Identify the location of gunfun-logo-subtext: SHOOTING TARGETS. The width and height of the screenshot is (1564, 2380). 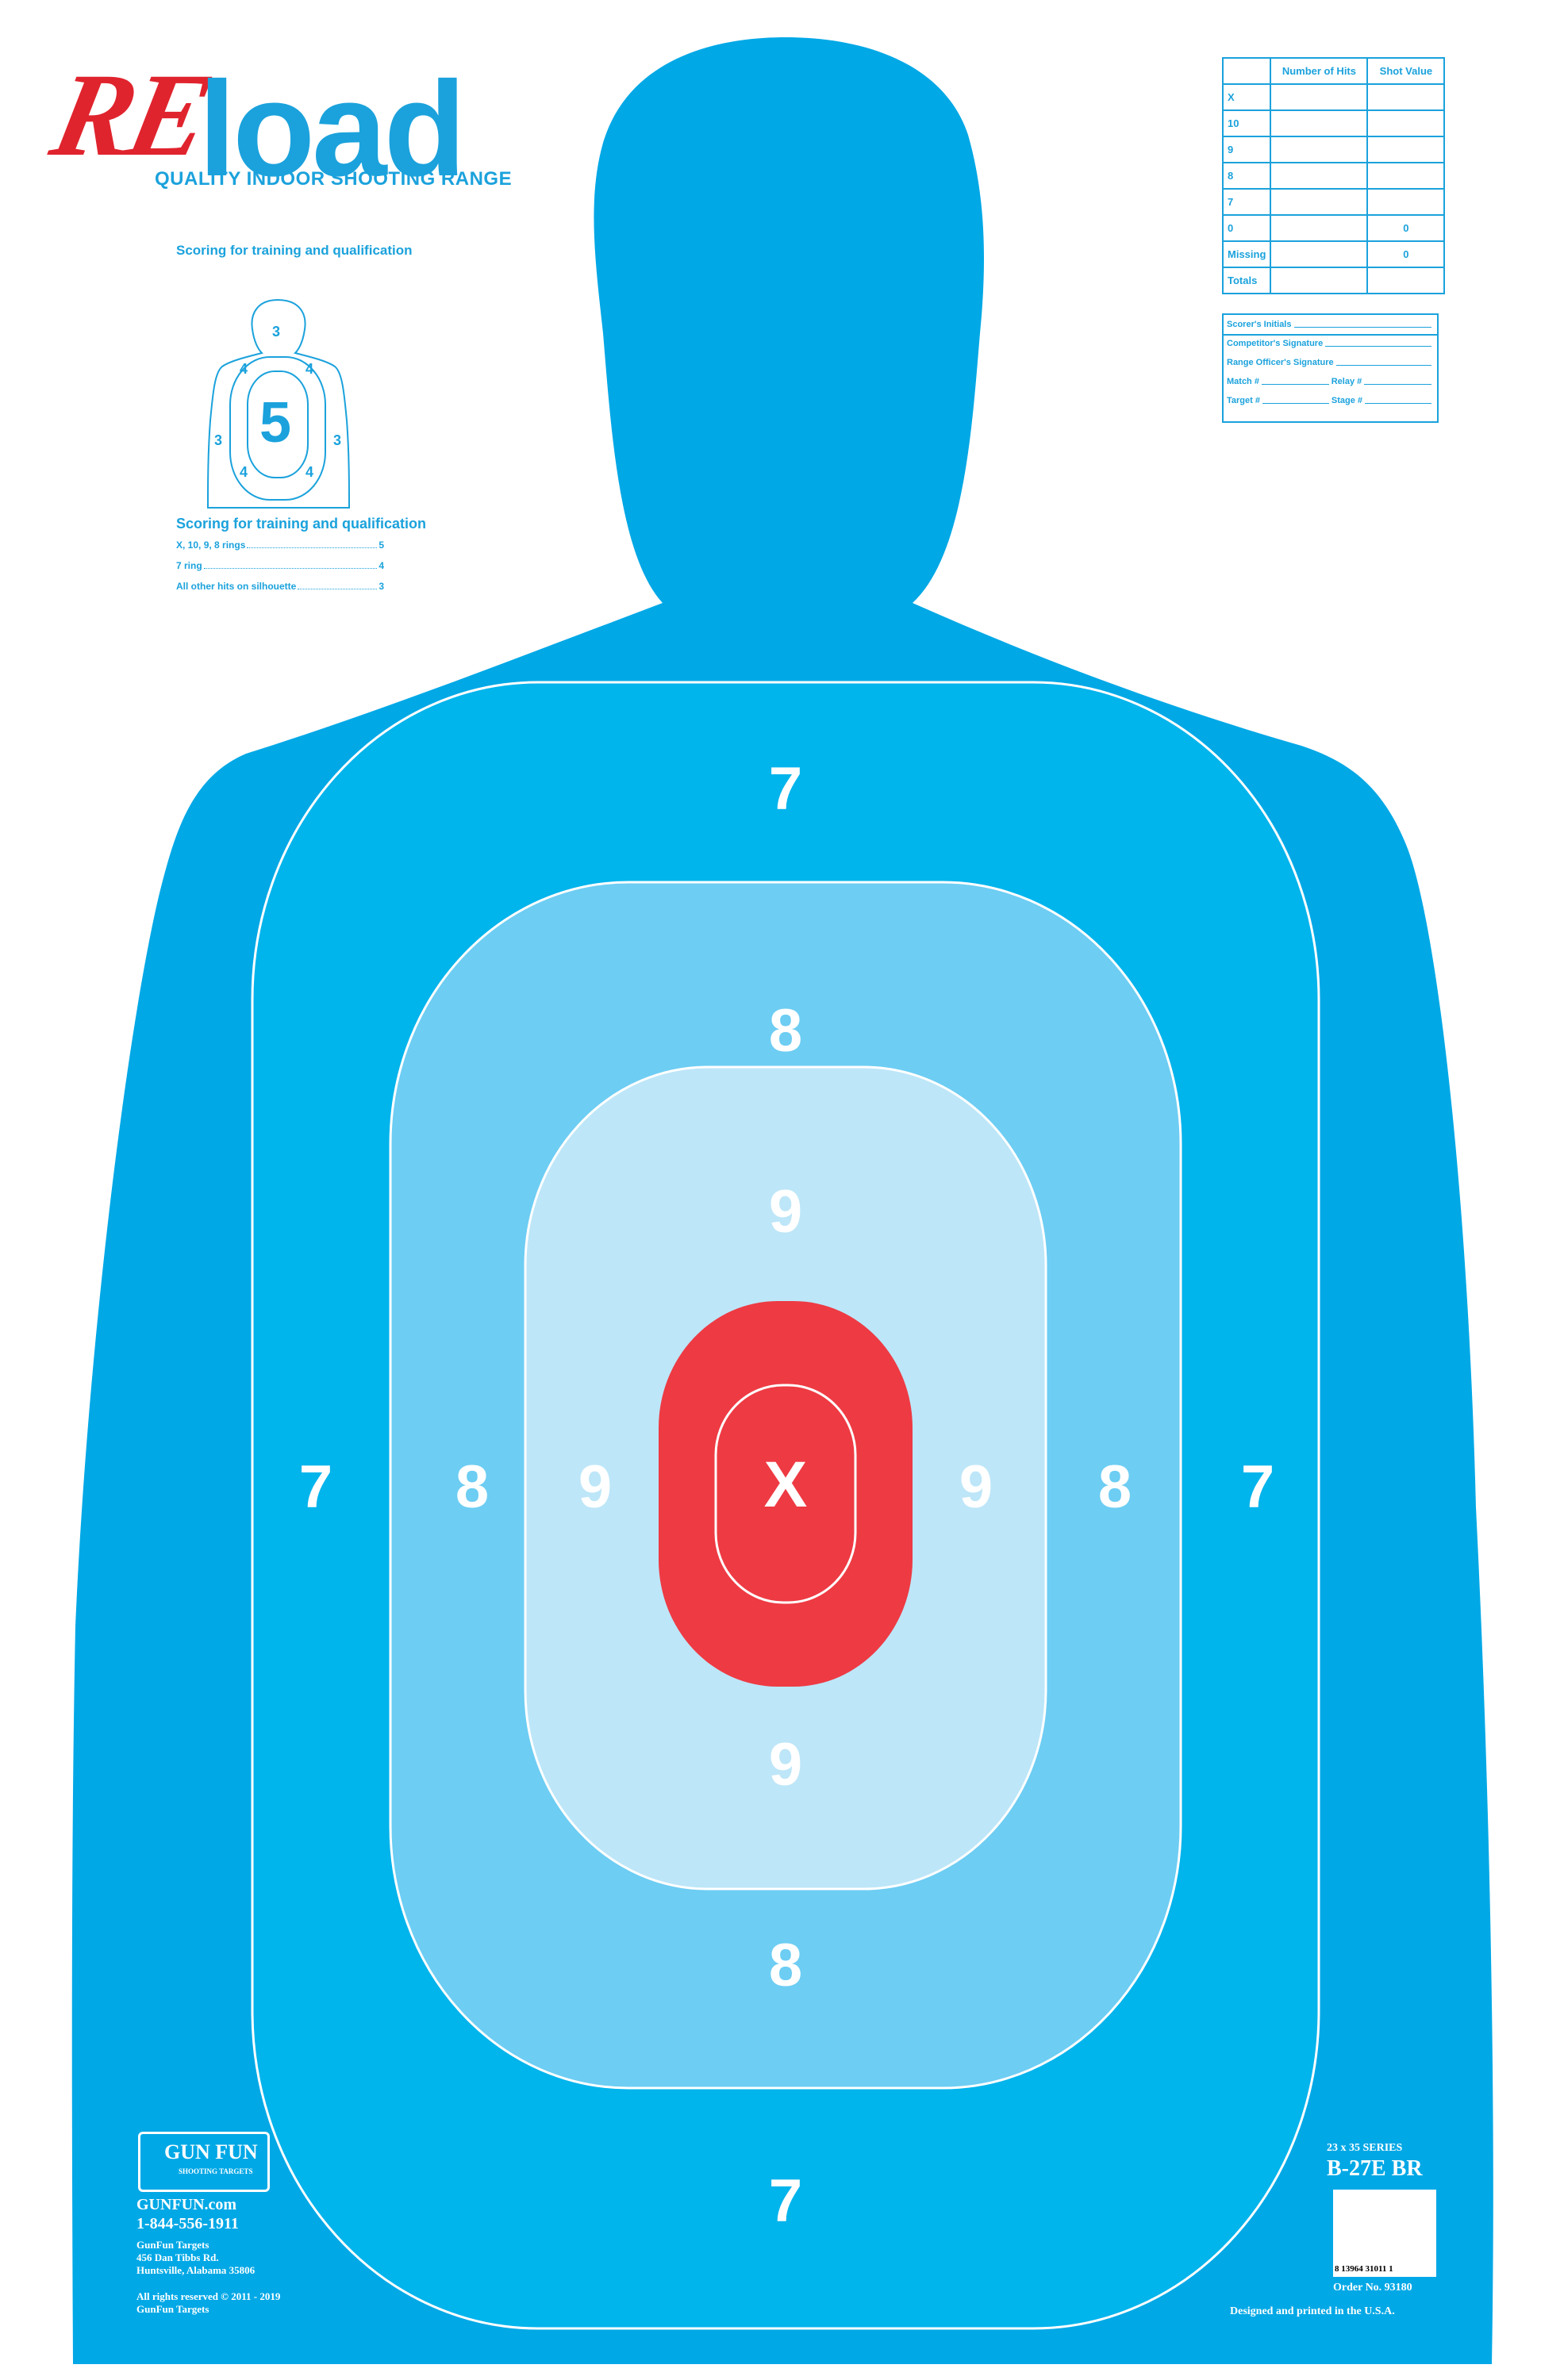
(216, 2171).